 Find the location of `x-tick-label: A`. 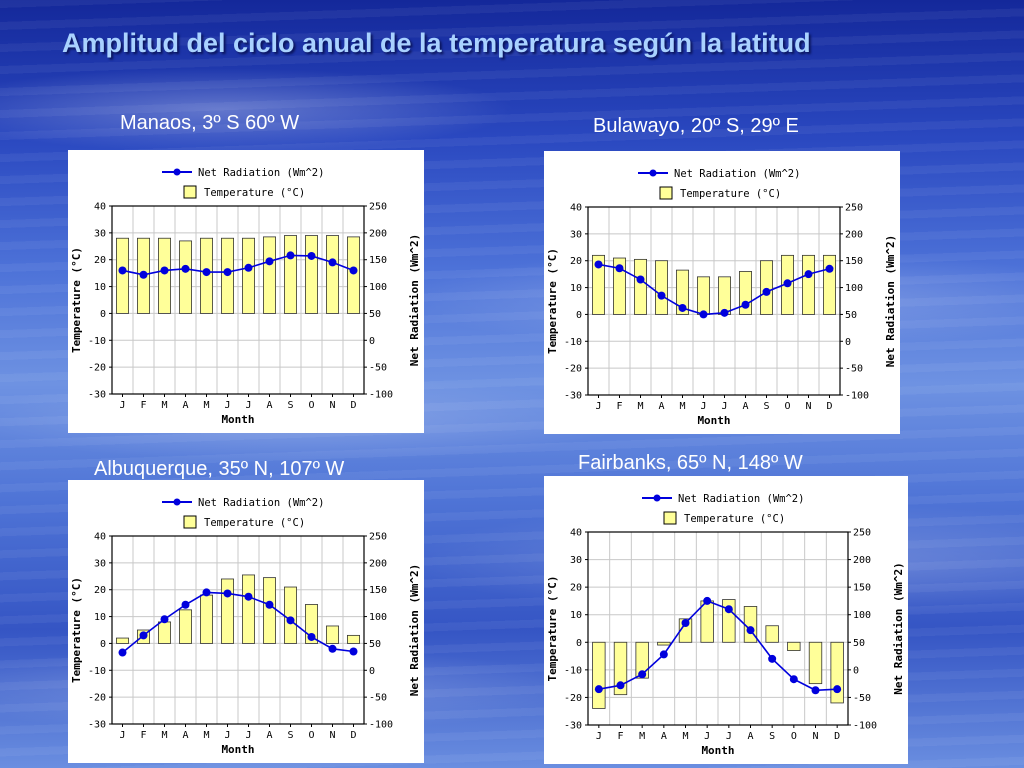

x-tick-label: A is located at coordinates (185, 735).